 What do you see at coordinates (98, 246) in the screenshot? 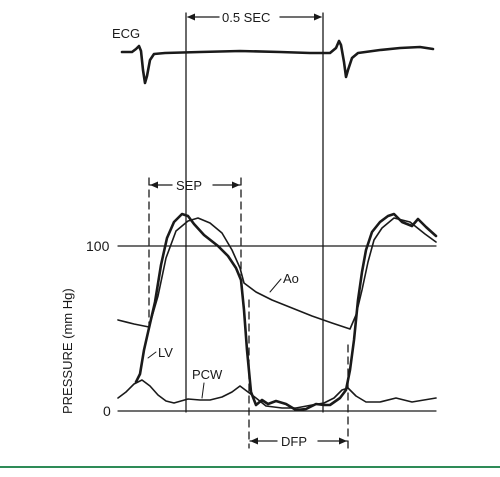
I see `y-tick-100: 100` at bounding box center [98, 246].